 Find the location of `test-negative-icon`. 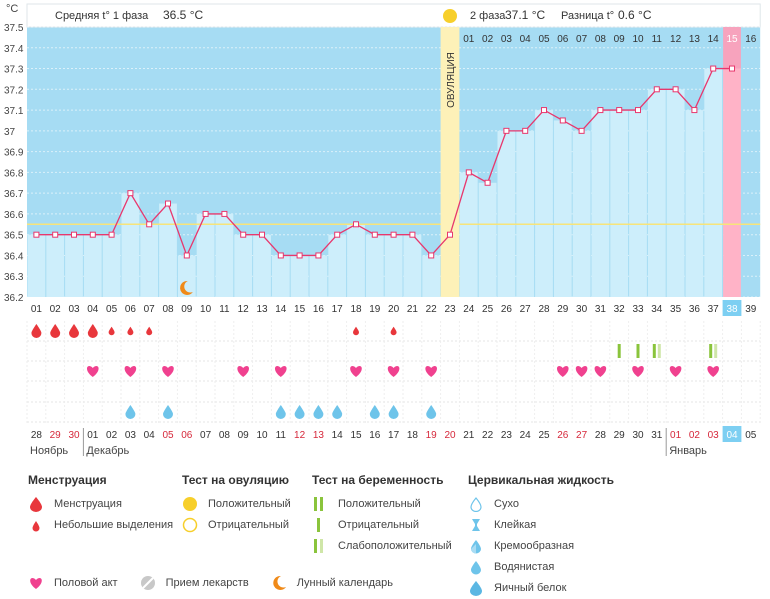

test-negative-icon is located at coordinates (321, 525).